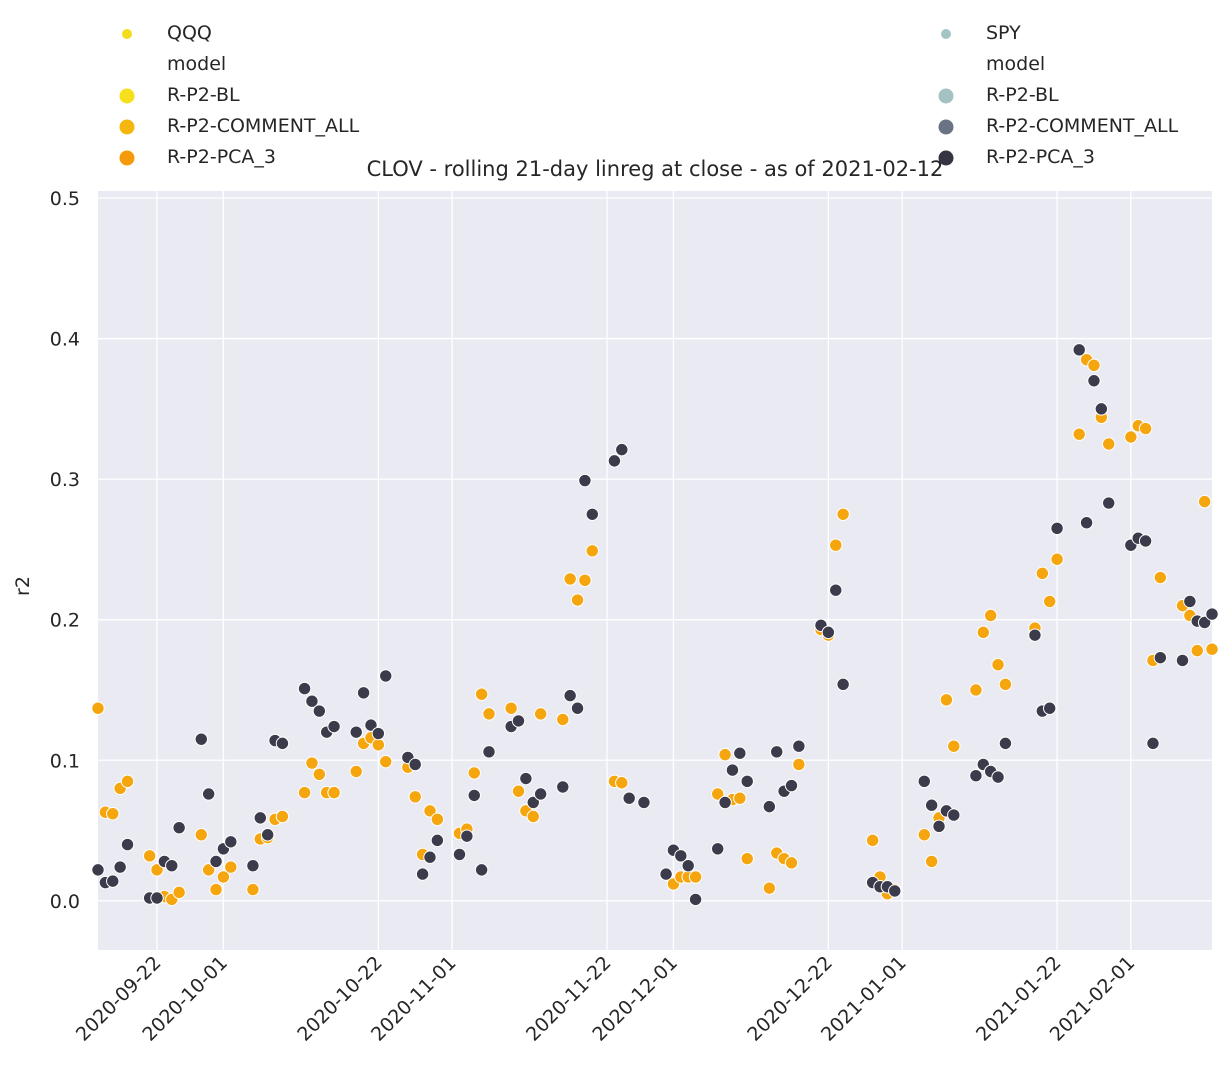  I want to click on legend-label: R-P2-BL, so click(1022, 95).